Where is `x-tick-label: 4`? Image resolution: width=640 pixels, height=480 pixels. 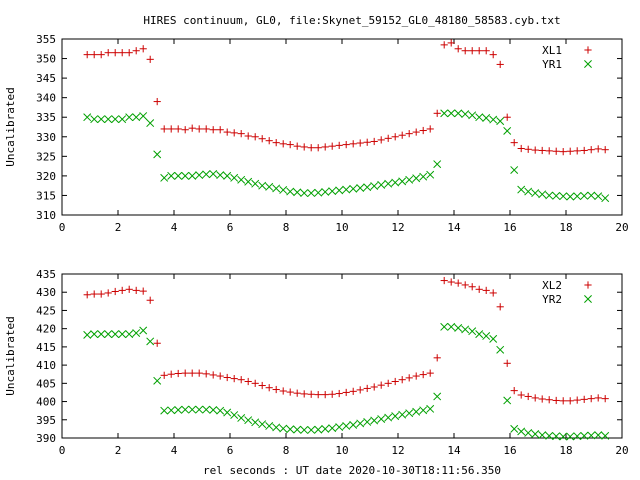
x-tick-label: 4 is located at coordinates (174, 450).